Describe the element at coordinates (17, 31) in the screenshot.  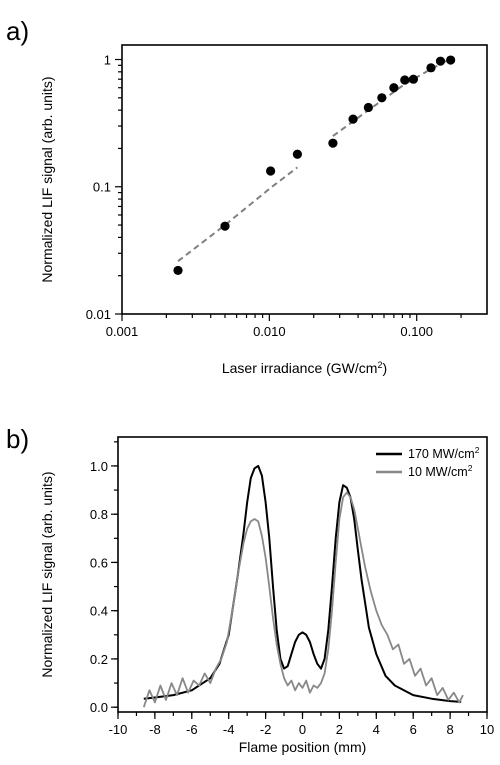
I see `panel-a-label: a)` at that location.